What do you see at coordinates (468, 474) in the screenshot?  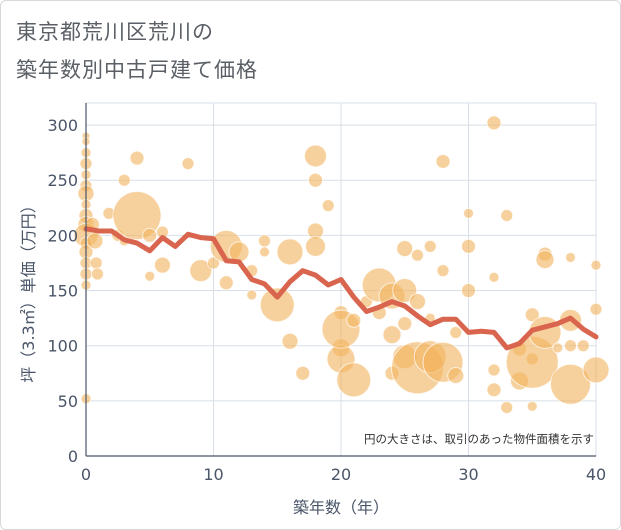 I see `x-tick-label: 30` at bounding box center [468, 474].